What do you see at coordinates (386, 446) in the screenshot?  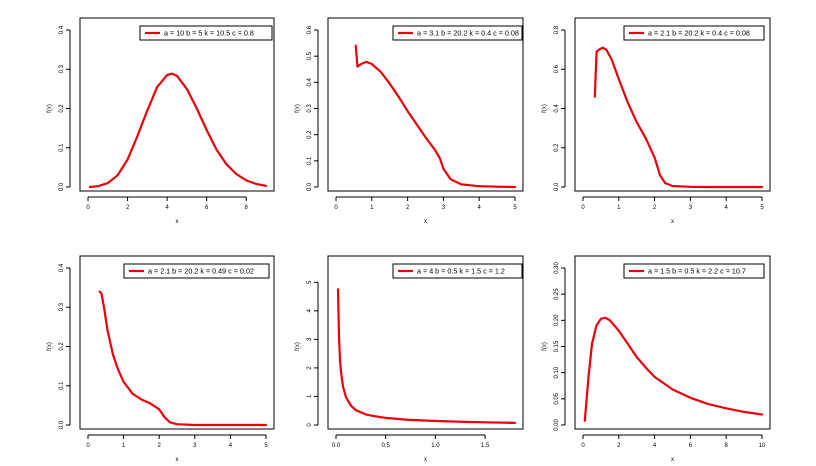 I see `x-tick-label: 0.5` at bounding box center [386, 446].